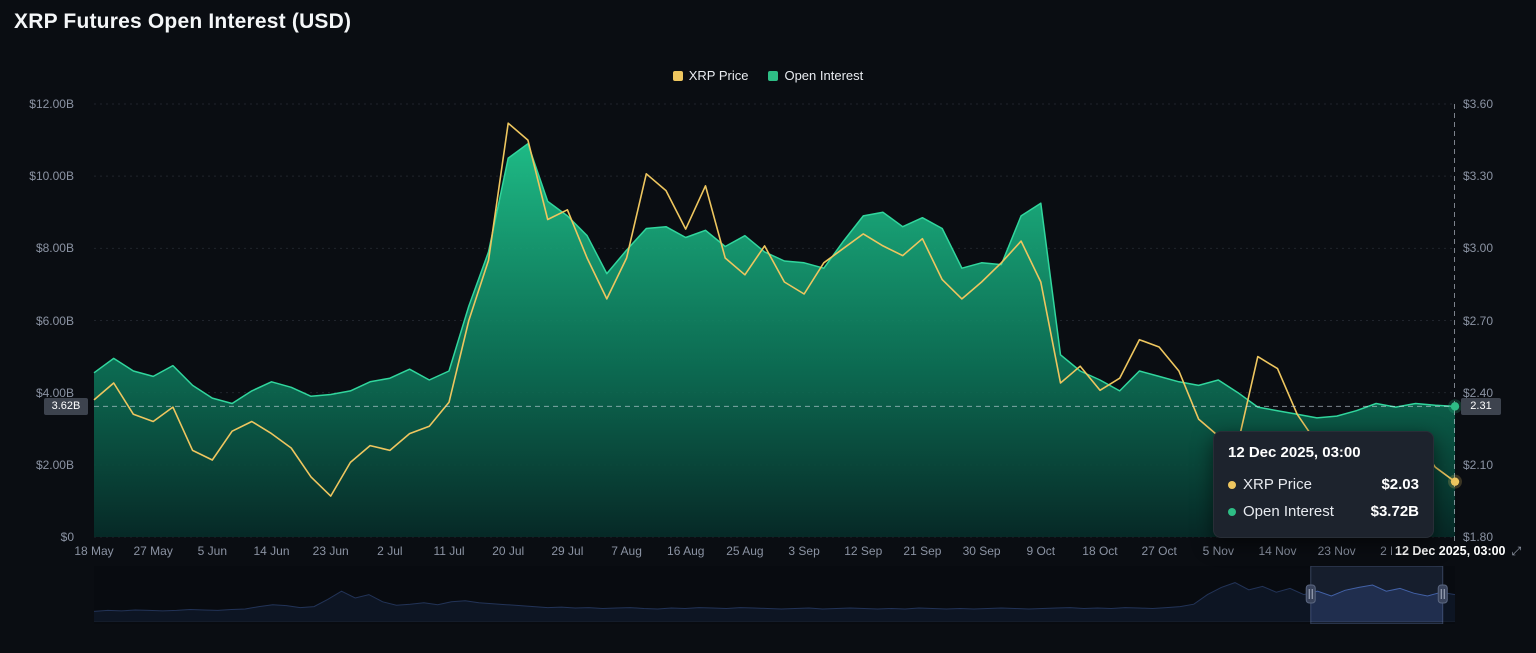 The height and width of the screenshot is (653, 1536). What do you see at coordinates (1377, 595) in the screenshot?
I see `navigator-selection` at bounding box center [1377, 595].